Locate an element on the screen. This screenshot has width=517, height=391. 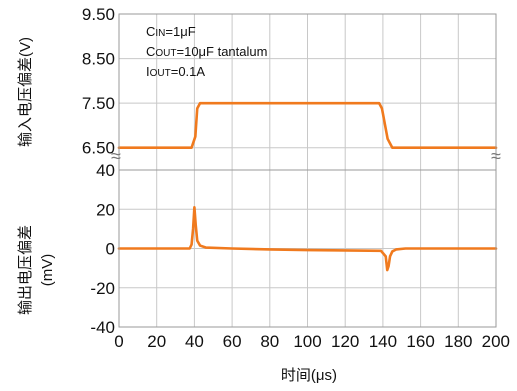
x-tick-label: 120 is located at coordinates (345, 341).